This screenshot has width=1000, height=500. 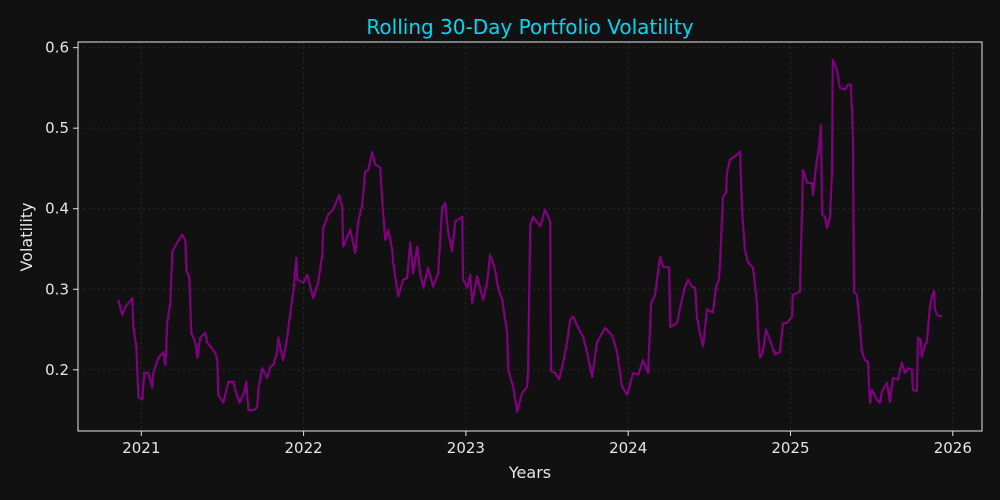 I want to click on y-tick-label: 0.2, so click(x=57, y=370).